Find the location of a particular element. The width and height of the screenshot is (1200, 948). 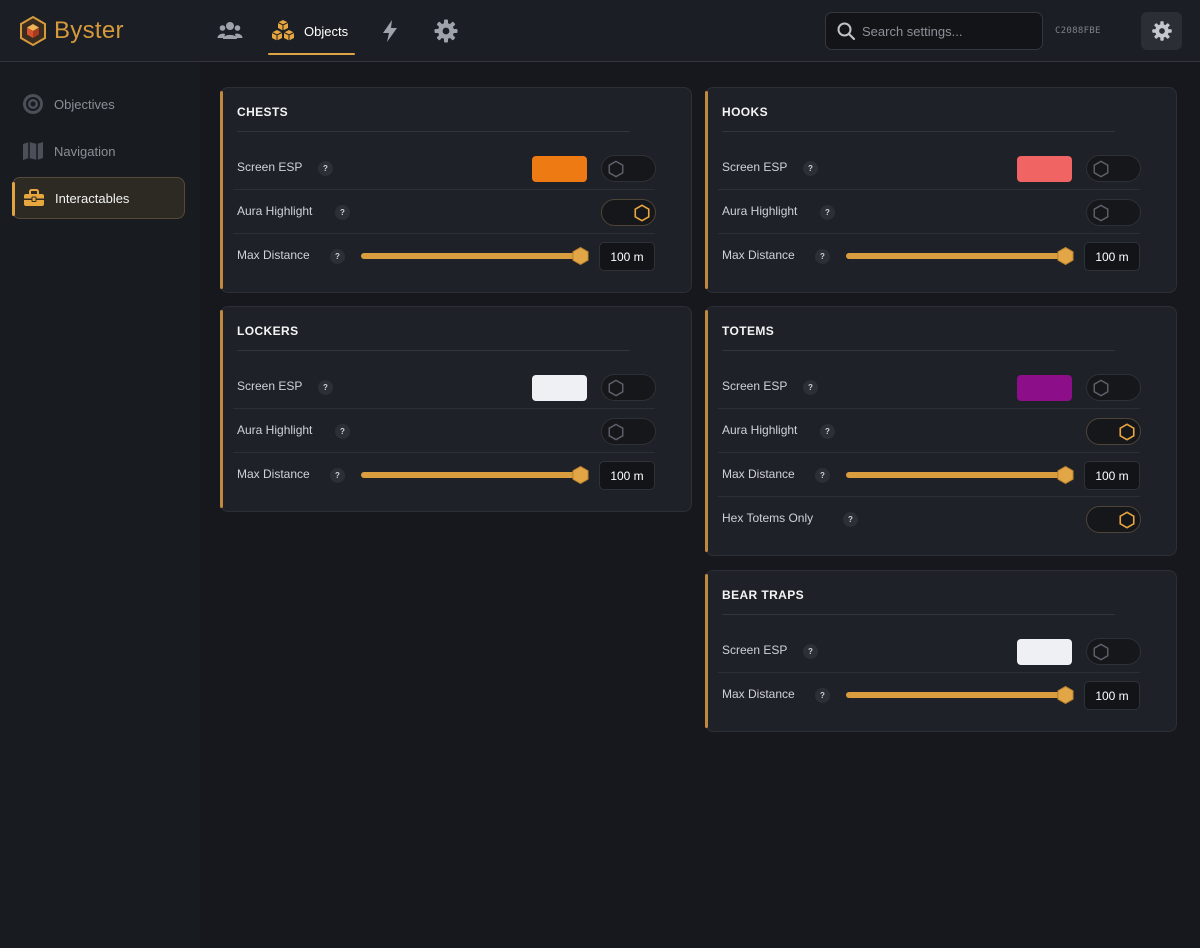

row-label: Hex Totems Only is located at coordinates (768, 518).